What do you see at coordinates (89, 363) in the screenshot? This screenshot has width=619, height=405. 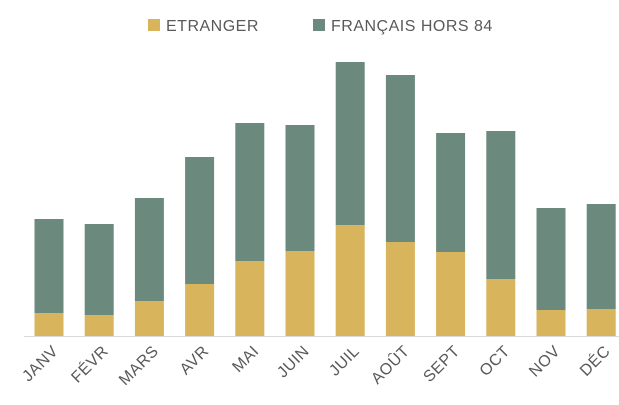 I see `x-tick-label: FÉVR` at bounding box center [89, 363].